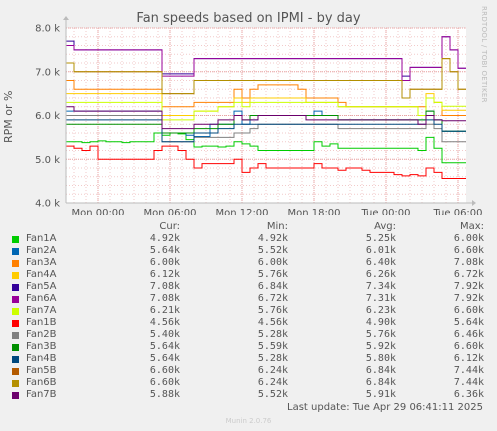 This screenshot has width=497, height=431. I want to click on legend-row-fan1b: Fan1B 4.56k 4.56k 4.90k 5.64k, so click(252, 323).